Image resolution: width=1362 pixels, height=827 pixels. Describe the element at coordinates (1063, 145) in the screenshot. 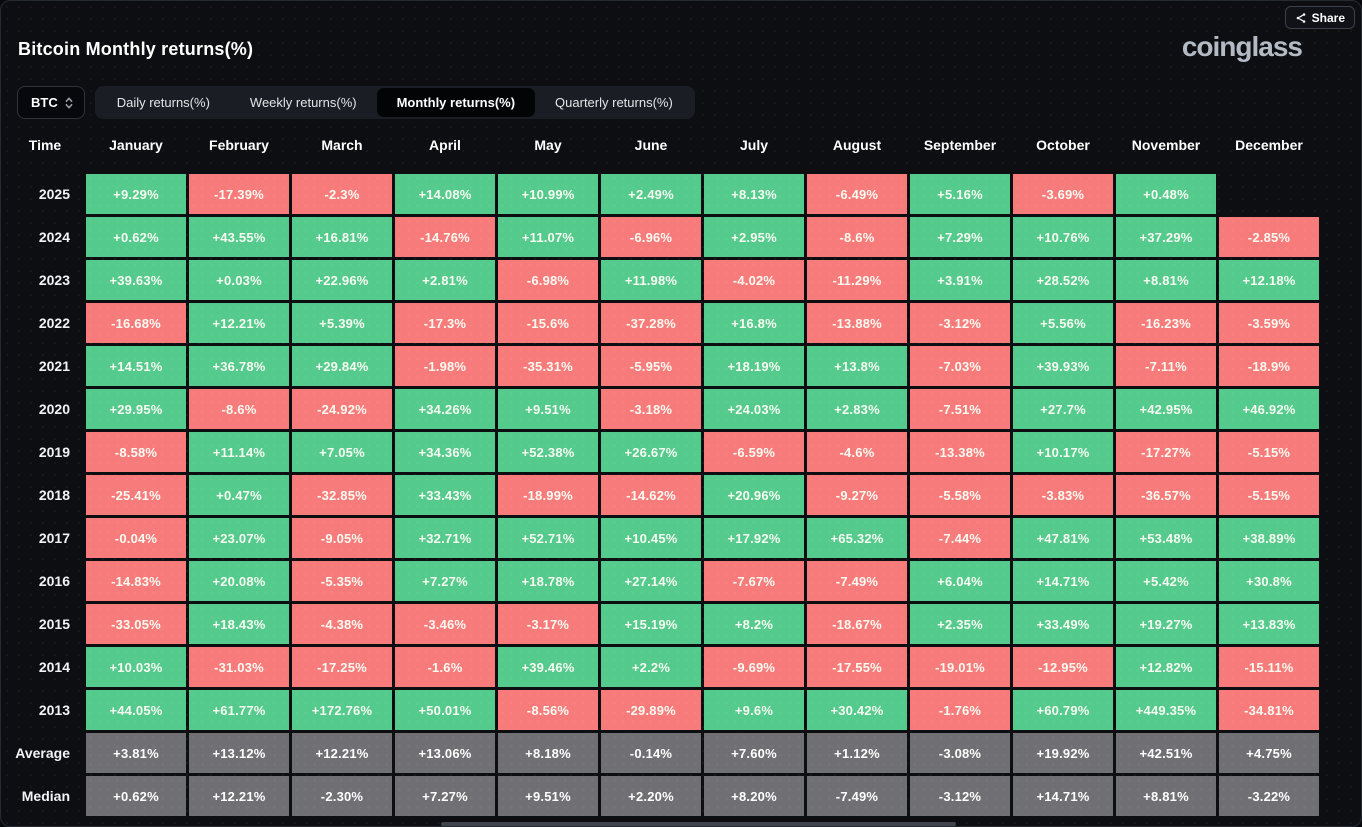

I see `column-header-october: October` at that location.